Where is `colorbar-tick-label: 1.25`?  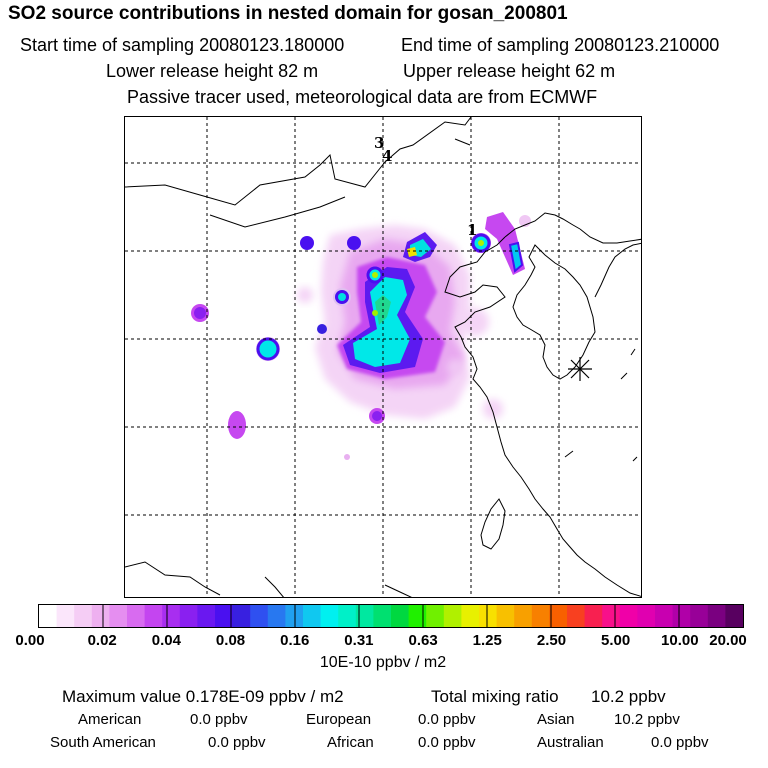 colorbar-tick-label: 1.25 is located at coordinates (487, 640).